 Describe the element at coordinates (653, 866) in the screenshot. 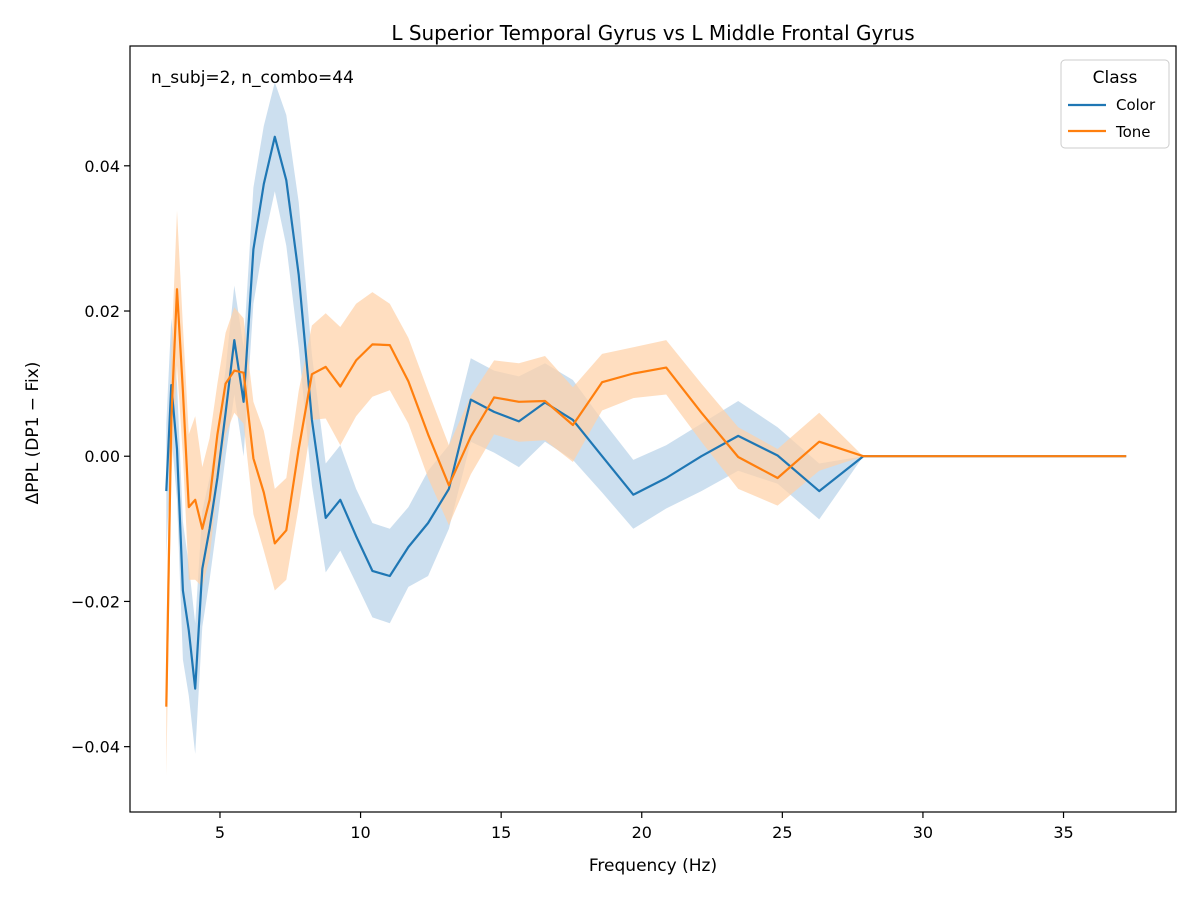

I see `x-axis-label: Frequency (Hz)` at that location.